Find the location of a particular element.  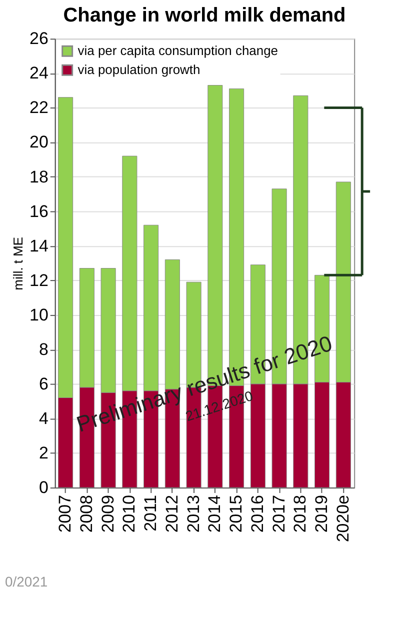

x-tick-label: 2011 is located at coordinates (150, 513).